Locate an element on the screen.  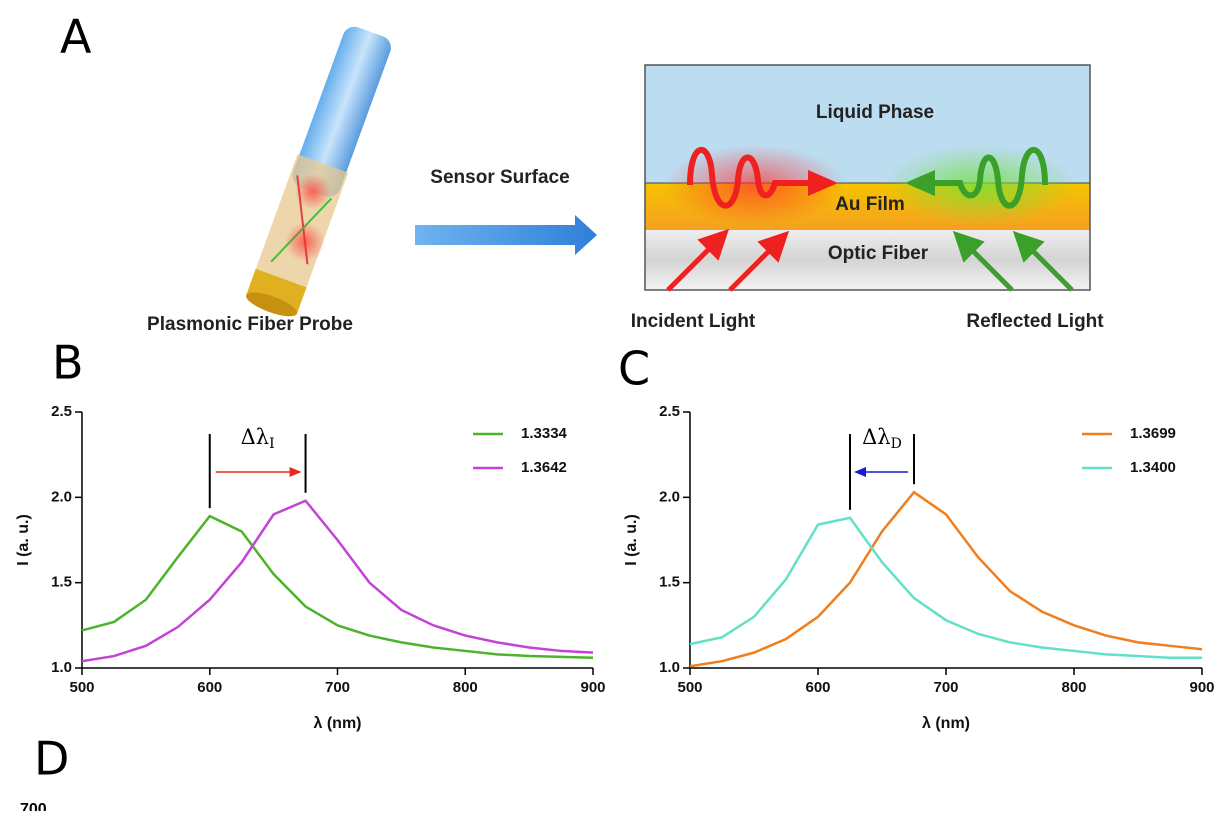
fiber-probe is located at coordinates (318, 171).